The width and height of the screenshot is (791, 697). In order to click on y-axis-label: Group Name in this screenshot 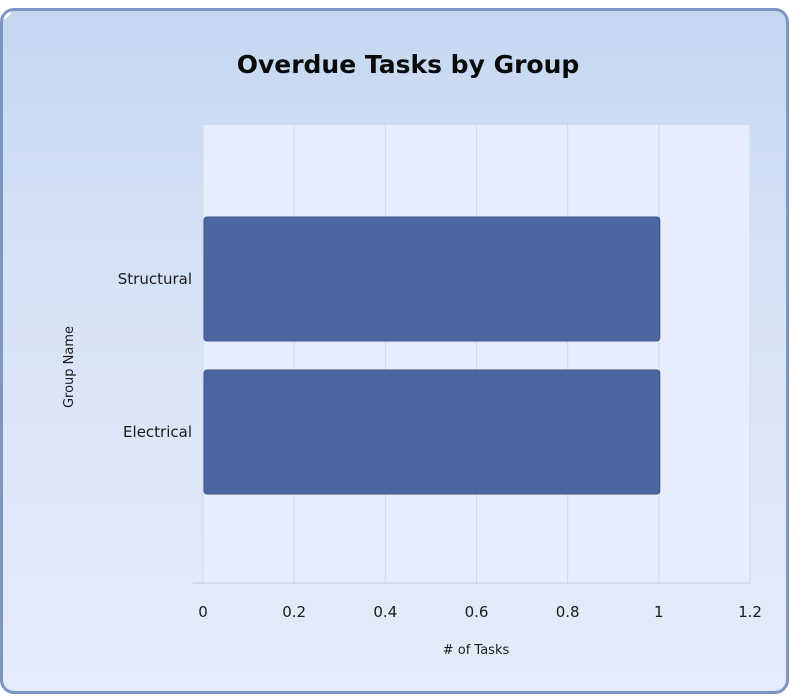, I will do `click(69, 367)`.